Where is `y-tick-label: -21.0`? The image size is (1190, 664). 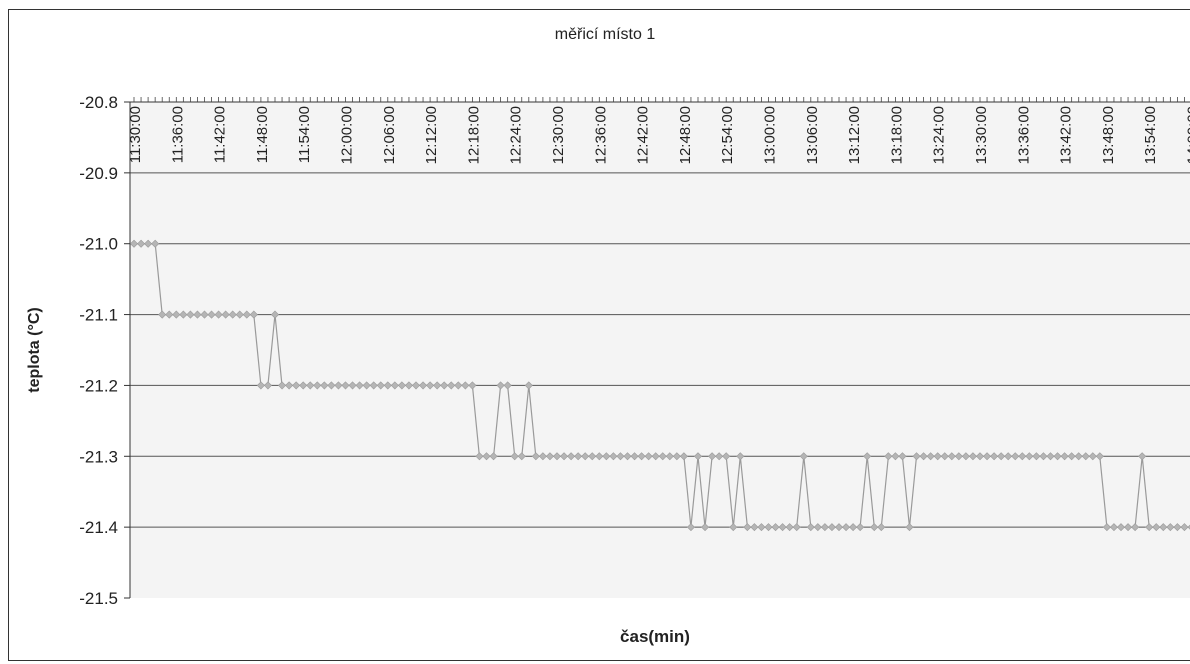
y-tick-label: -21.0 is located at coordinates (98, 244).